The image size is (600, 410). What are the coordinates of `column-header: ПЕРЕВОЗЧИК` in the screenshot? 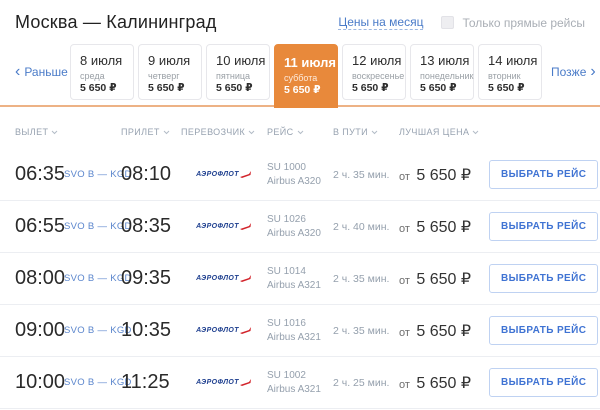 It's located at (224, 132).